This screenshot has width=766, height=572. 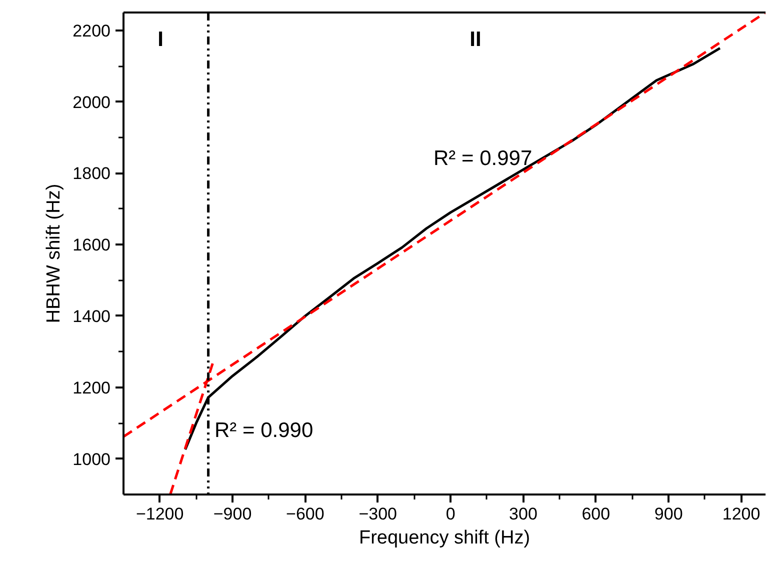 What do you see at coordinates (305, 514) in the screenshot?
I see `x-tick-label: −600` at bounding box center [305, 514].